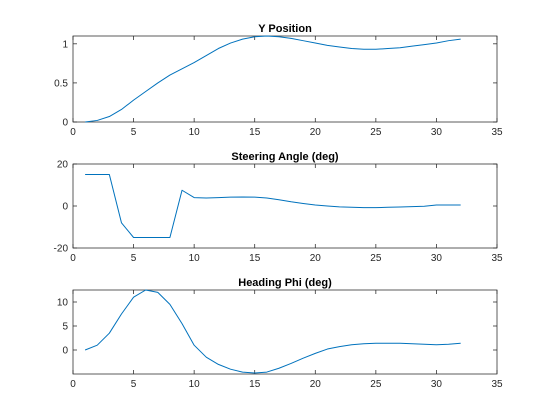  I want to click on y-tick-label: 20, so click(63, 165).